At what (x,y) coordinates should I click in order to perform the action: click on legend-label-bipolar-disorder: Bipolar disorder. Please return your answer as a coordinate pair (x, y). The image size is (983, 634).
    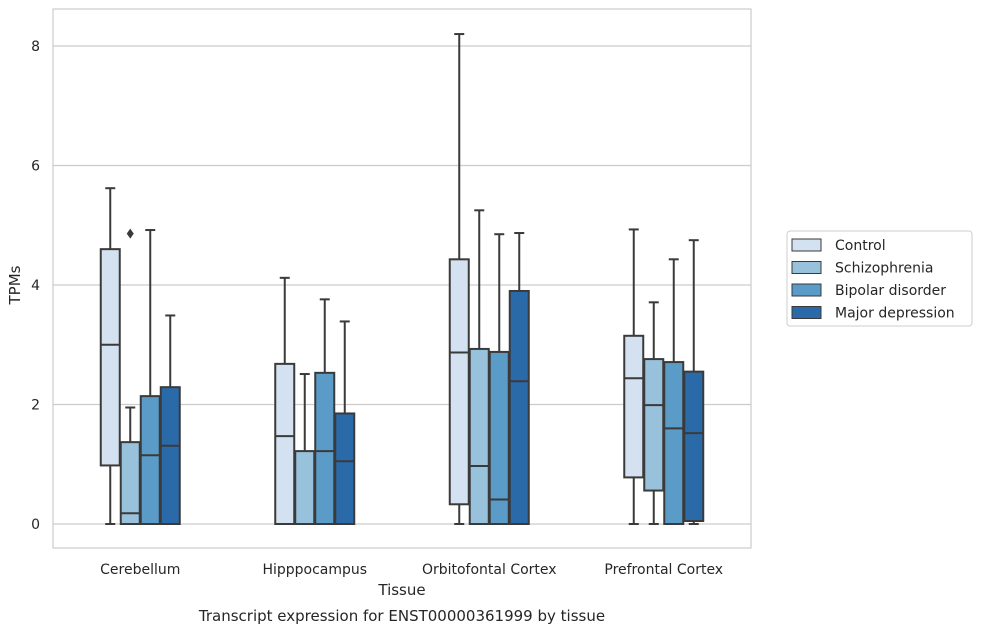
    Looking at the image, I should click on (890, 291).